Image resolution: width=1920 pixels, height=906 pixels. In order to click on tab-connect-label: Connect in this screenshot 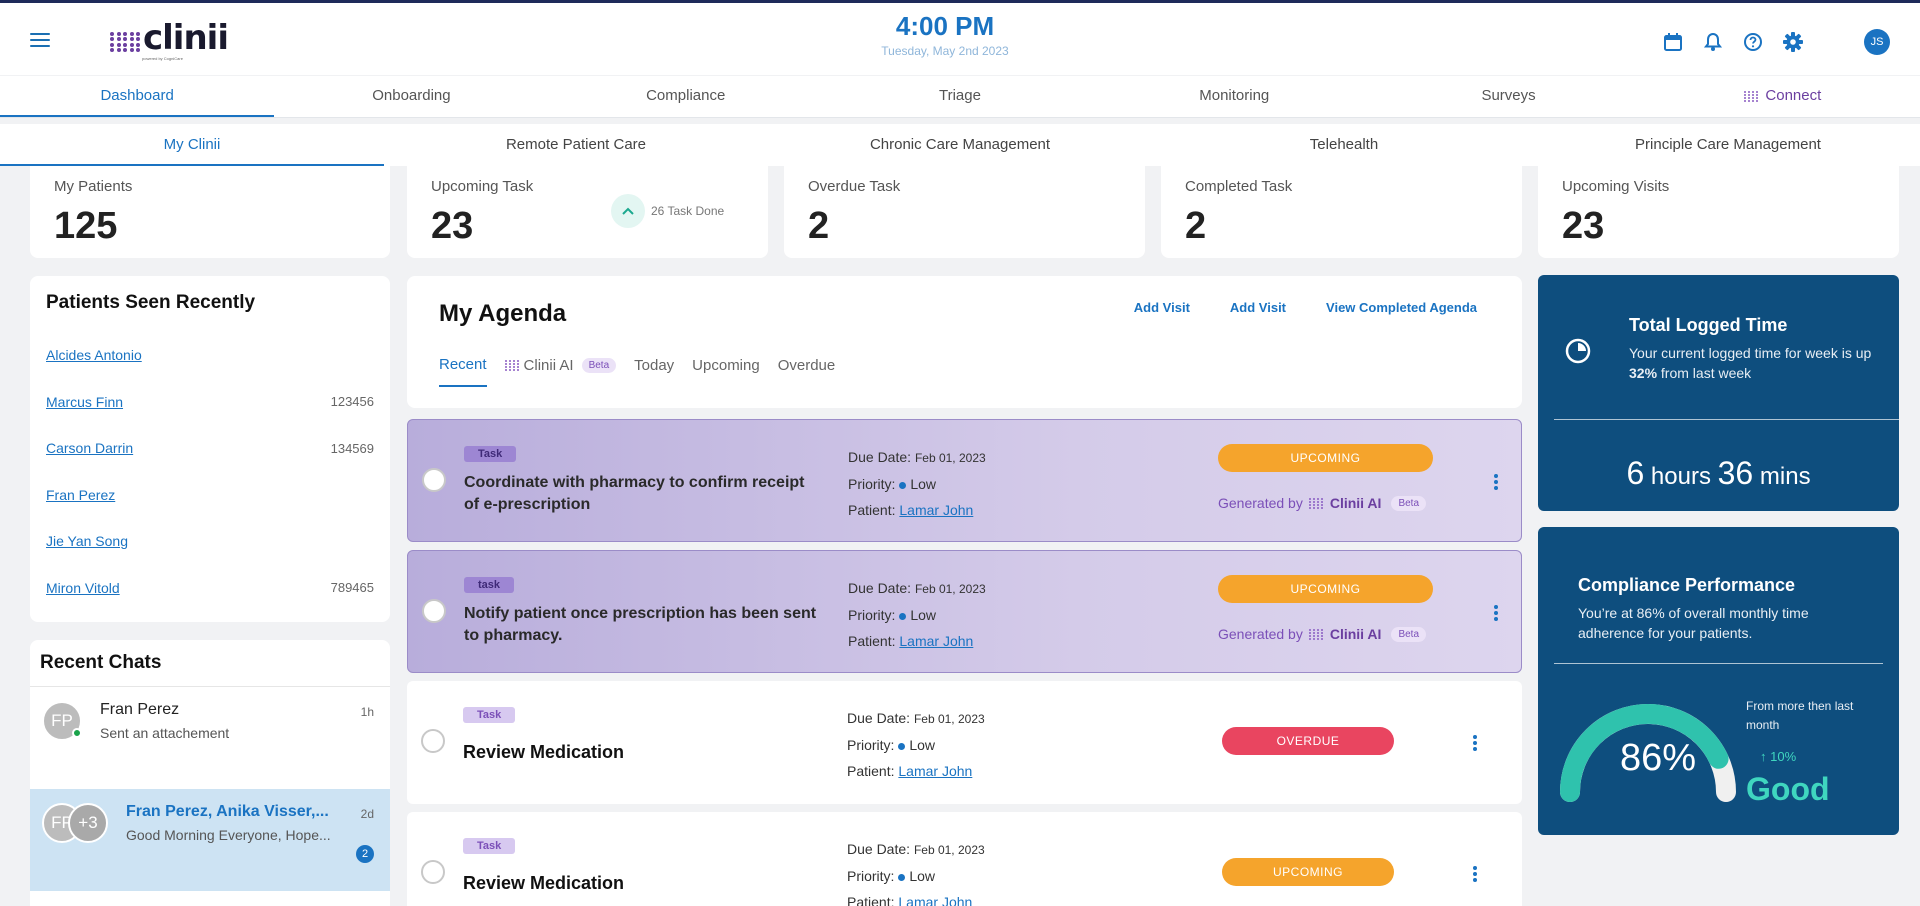, I will do `click(1793, 95)`.